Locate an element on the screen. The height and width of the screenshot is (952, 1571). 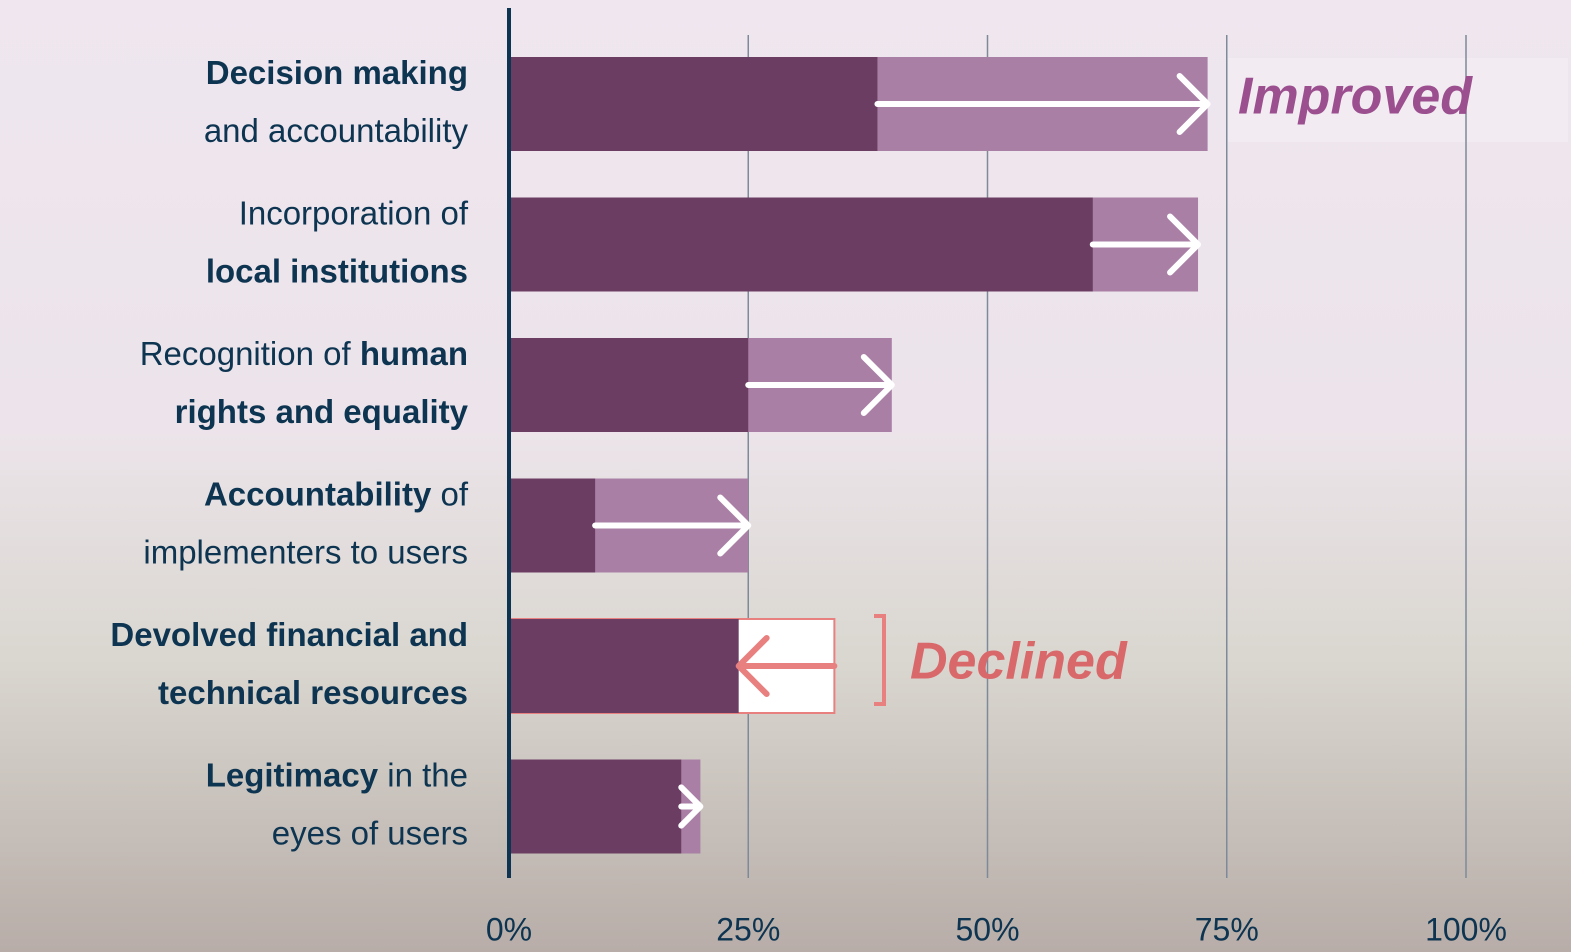
category-label: and accountability is located at coordinates (336, 130).